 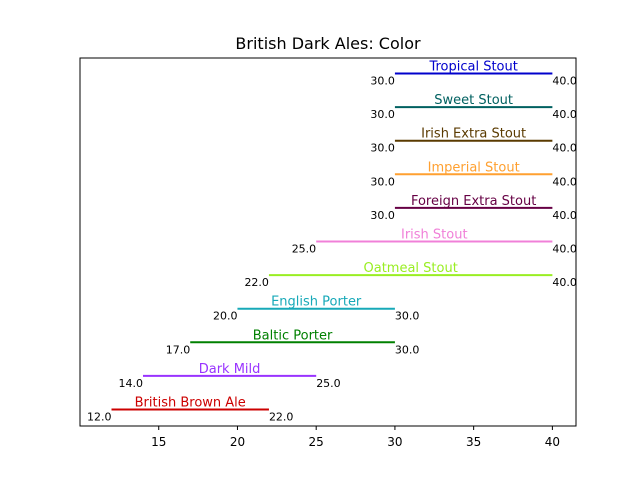 What do you see at coordinates (434, 235) in the screenshot?
I see `range-name-label: Irish Stout` at bounding box center [434, 235].